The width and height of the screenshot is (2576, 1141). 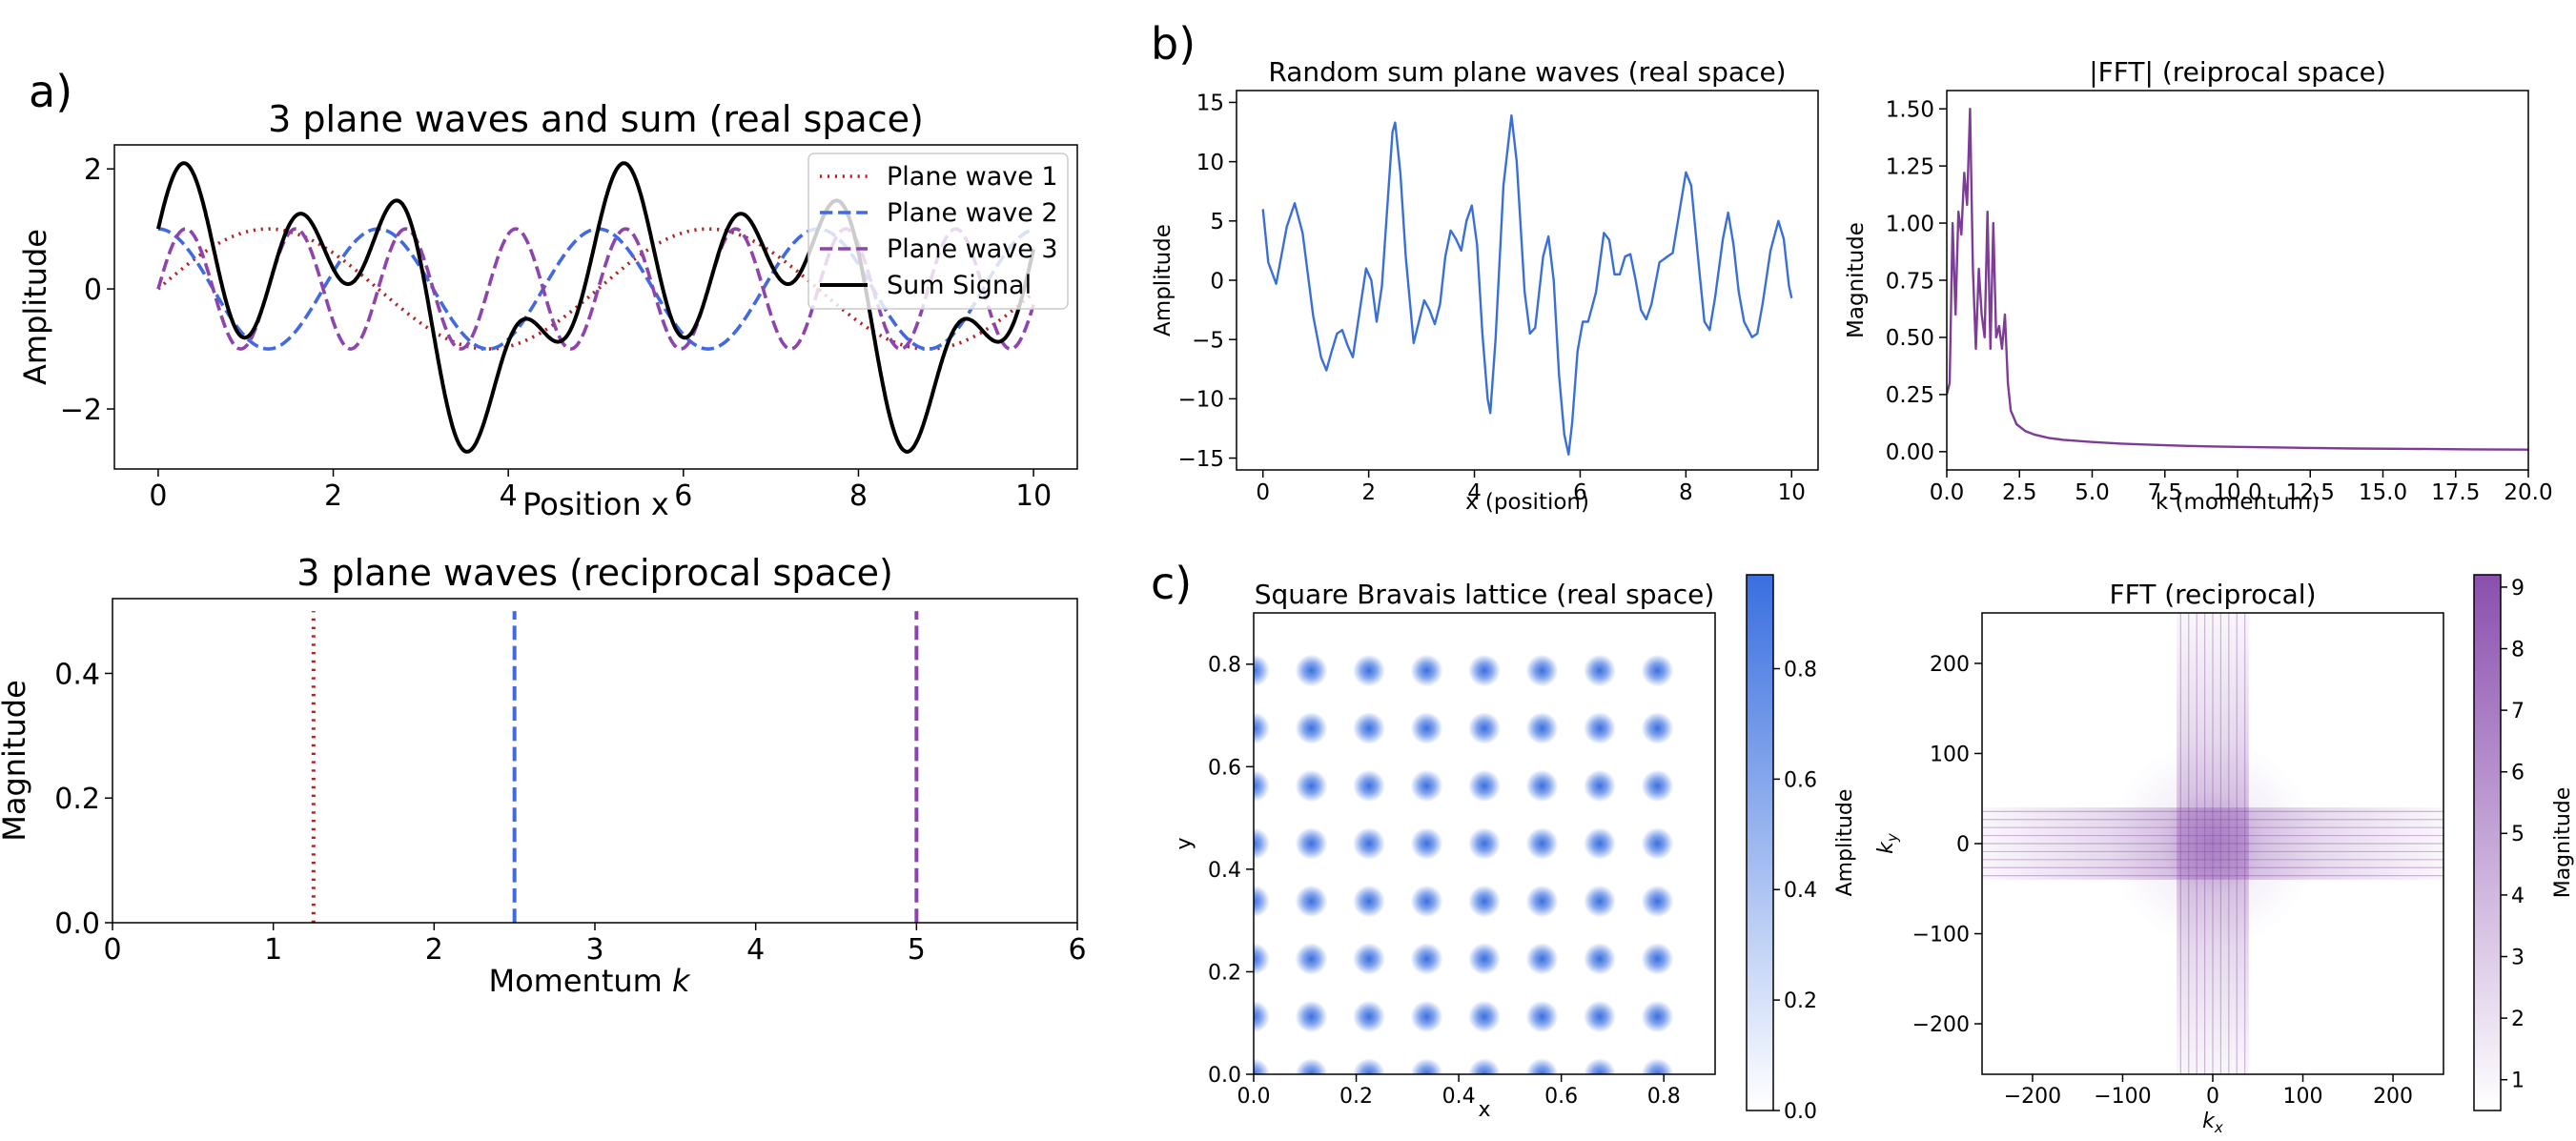 I want to click on panel-label-c: c), so click(x=1171, y=583).